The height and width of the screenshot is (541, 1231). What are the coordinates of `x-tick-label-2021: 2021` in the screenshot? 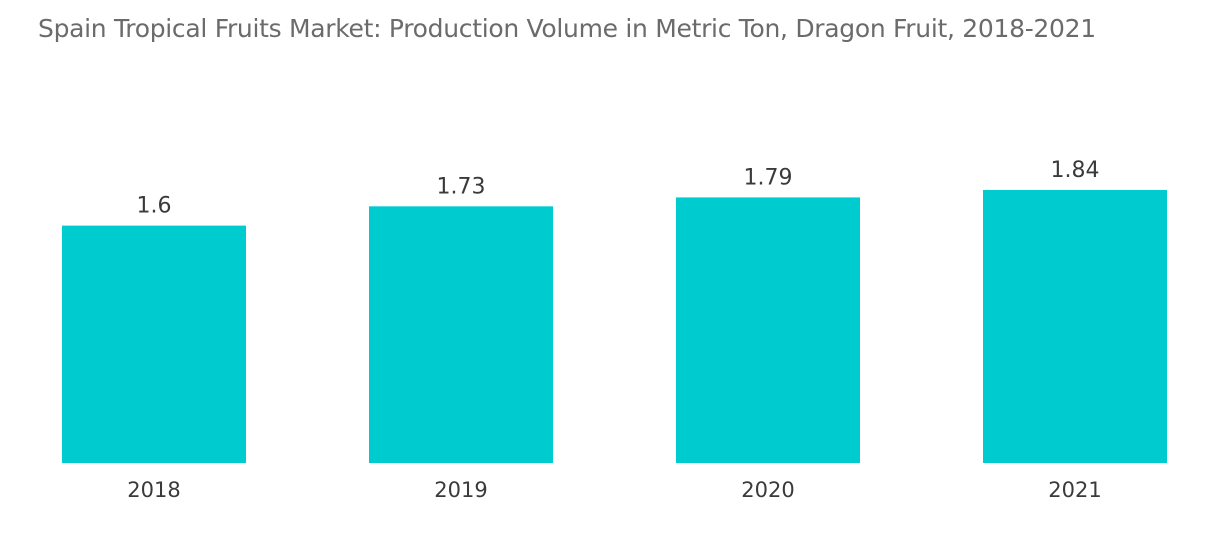 It's located at (1074, 490).